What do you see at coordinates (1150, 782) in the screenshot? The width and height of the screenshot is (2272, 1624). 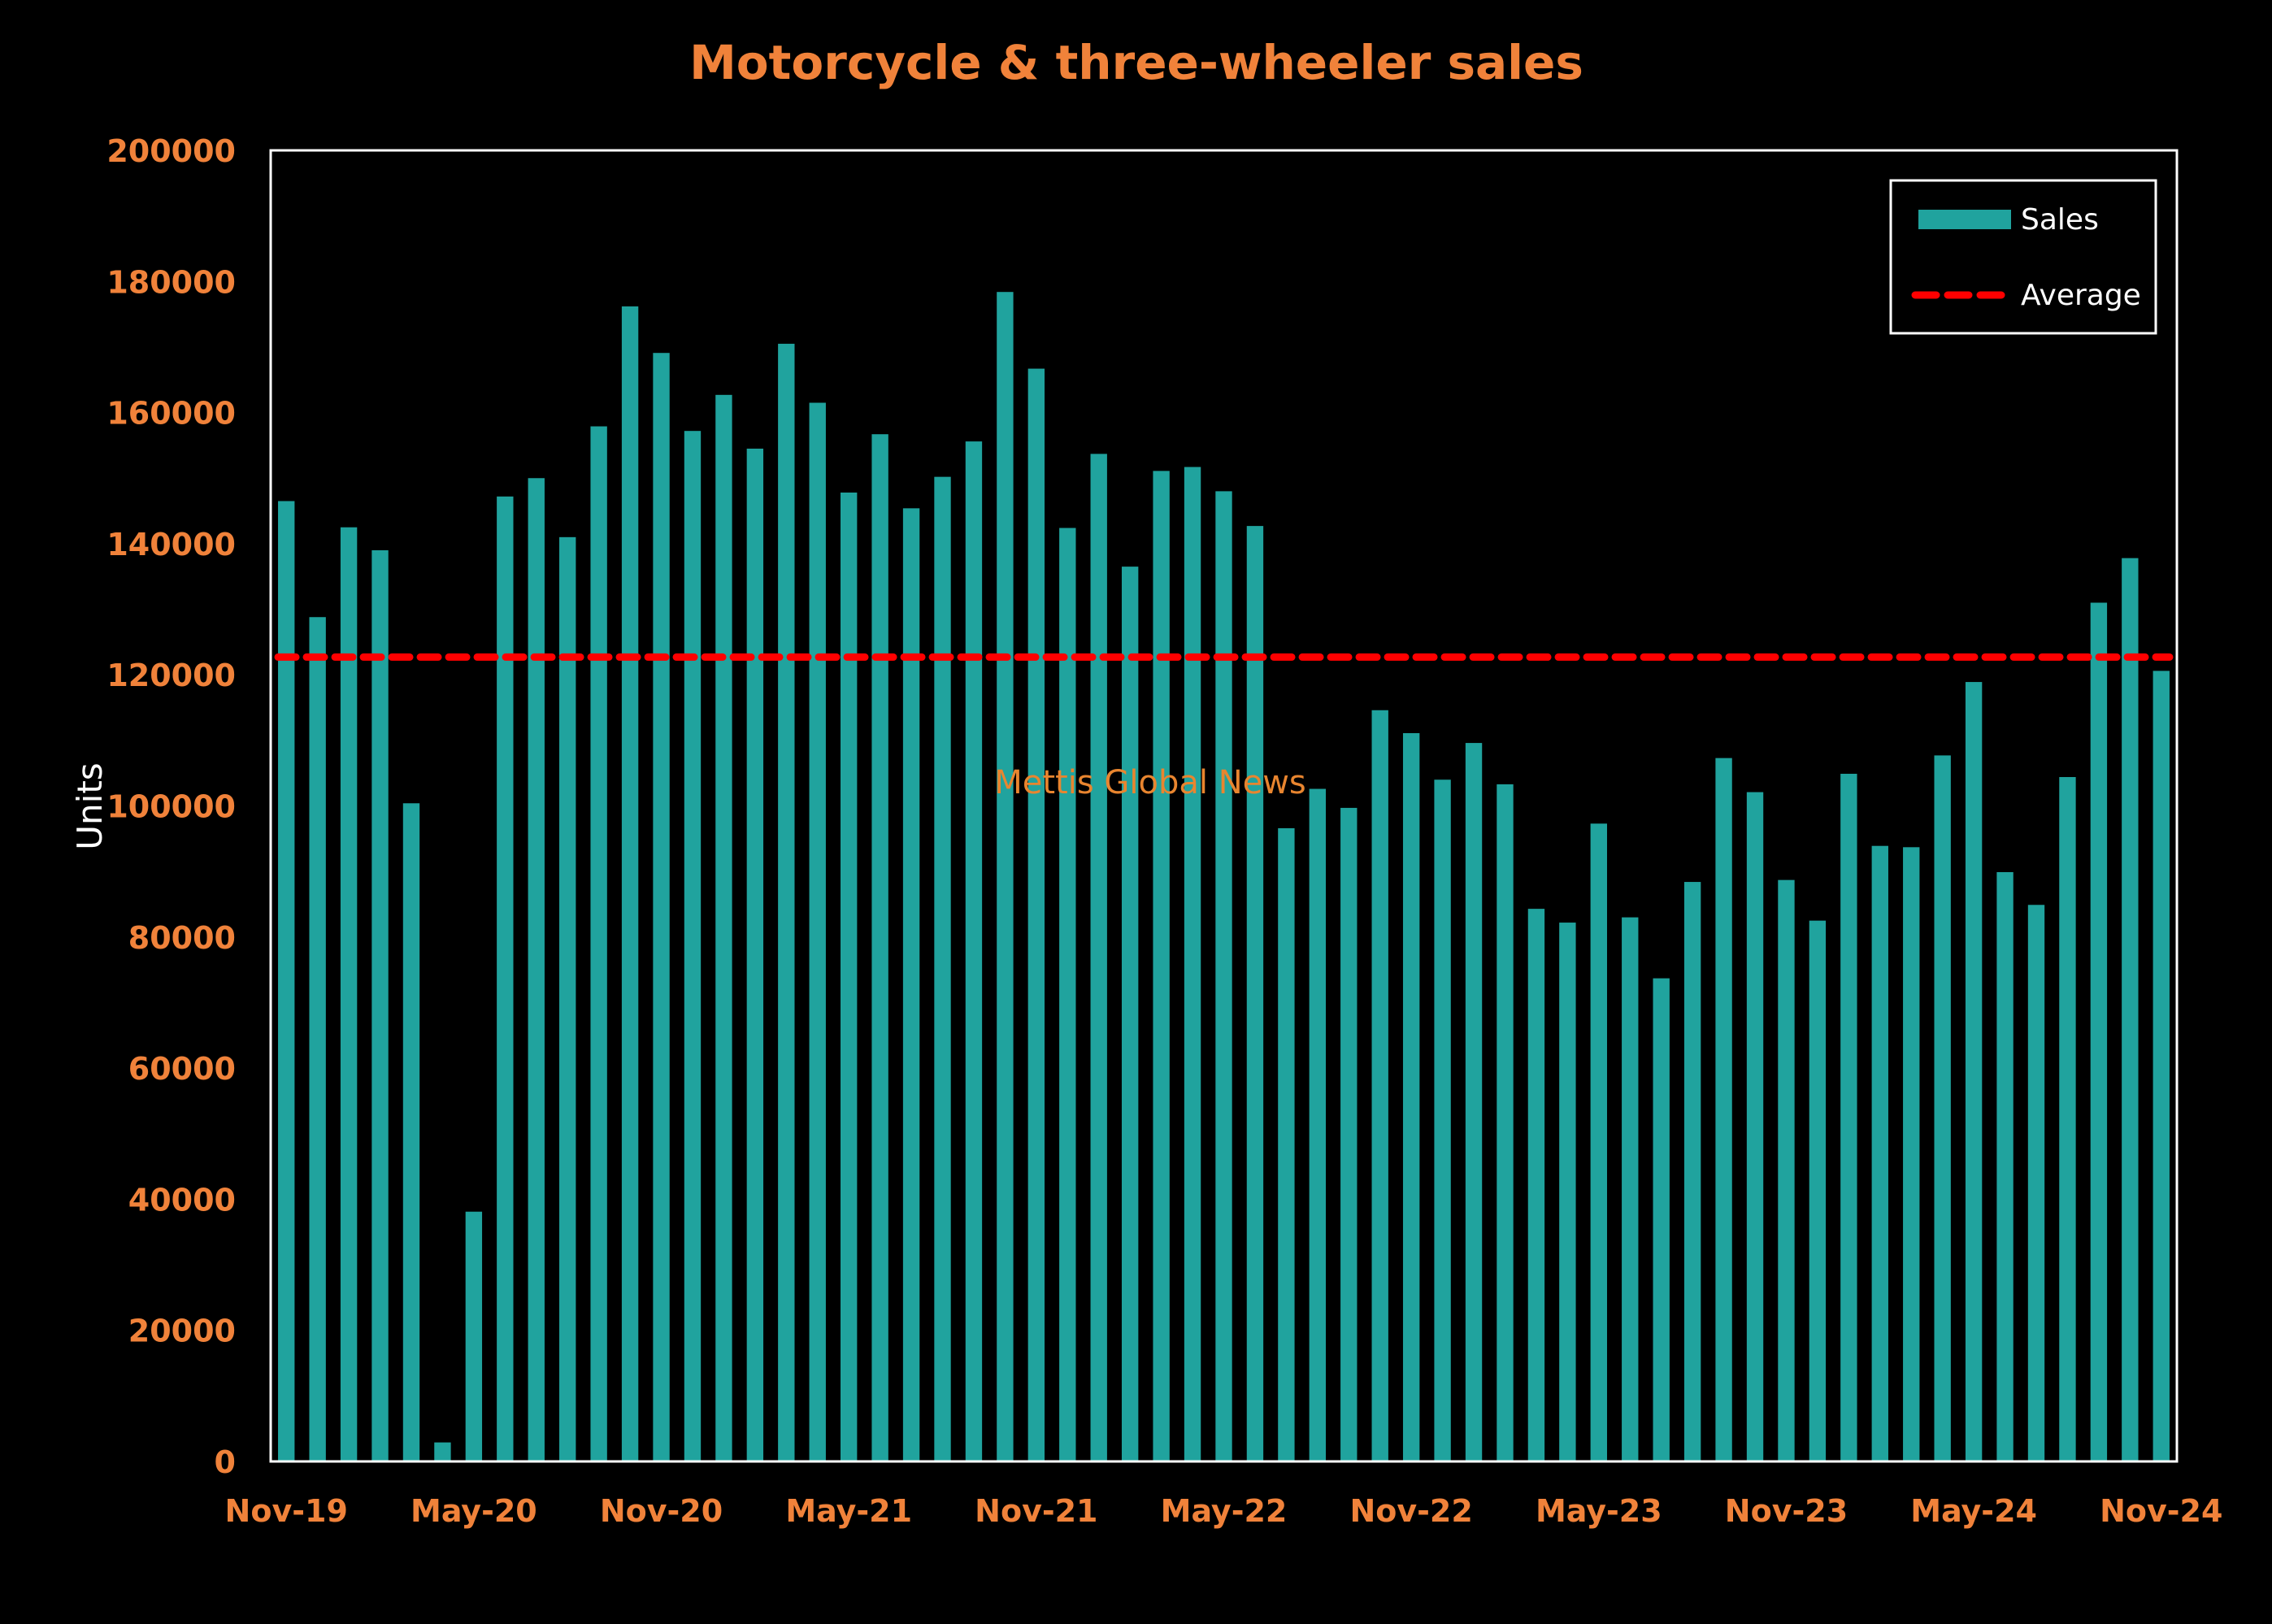 I see `watermark-text: Mettis Global News` at bounding box center [1150, 782].